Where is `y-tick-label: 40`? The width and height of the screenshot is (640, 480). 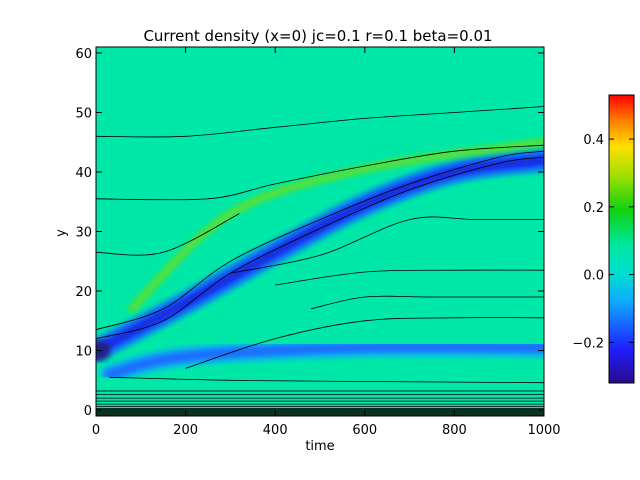
y-tick-label: 40 is located at coordinates (83, 173).